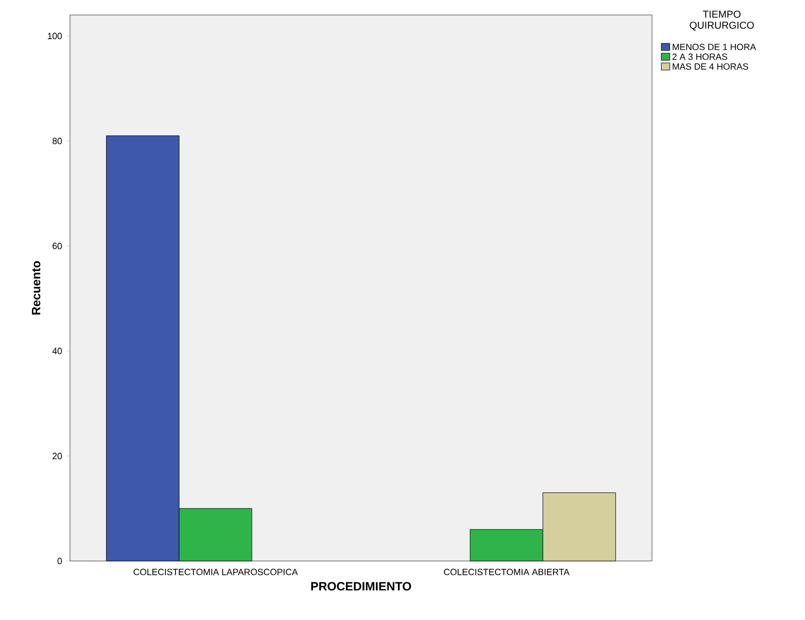  What do you see at coordinates (710, 66) in the screenshot?
I see `legend-label: MAS DE 4 HORAS` at bounding box center [710, 66].